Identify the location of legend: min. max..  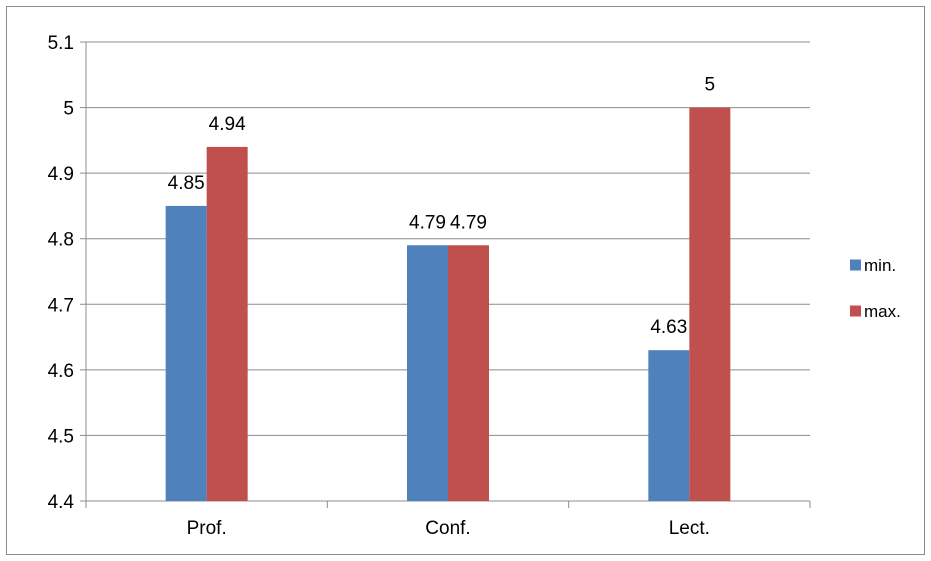
(875, 288).